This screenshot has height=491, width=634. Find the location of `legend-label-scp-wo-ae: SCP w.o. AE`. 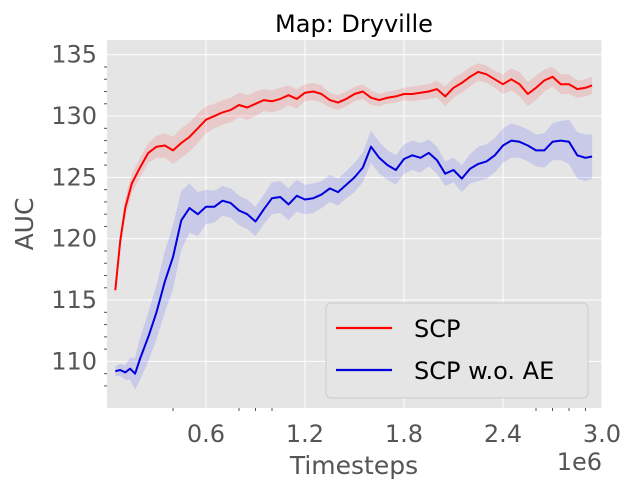

legend-label-scp-wo-ae: SCP w.o. AE is located at coordinates (484, 371).